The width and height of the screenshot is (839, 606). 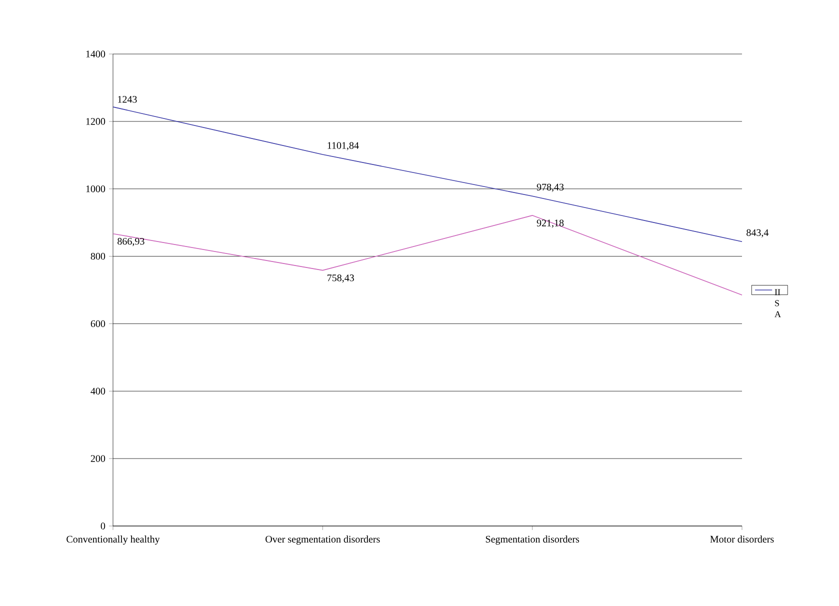 What do you see at coordinates (777, 303) in the screenshot?
I see `legend-label: II S A` at bounding box center [777, 303].